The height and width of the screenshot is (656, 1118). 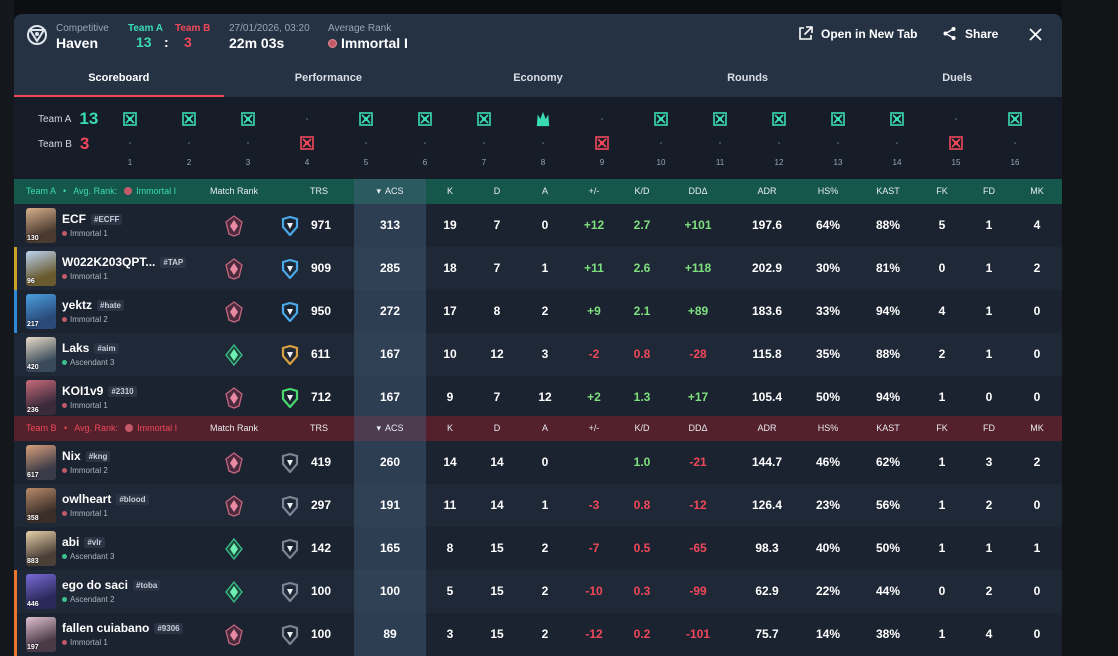 What do you see at coordinates (290, 592) in the screenshot?
I see `trs-tier-icon` at bounding box center [290, 592].